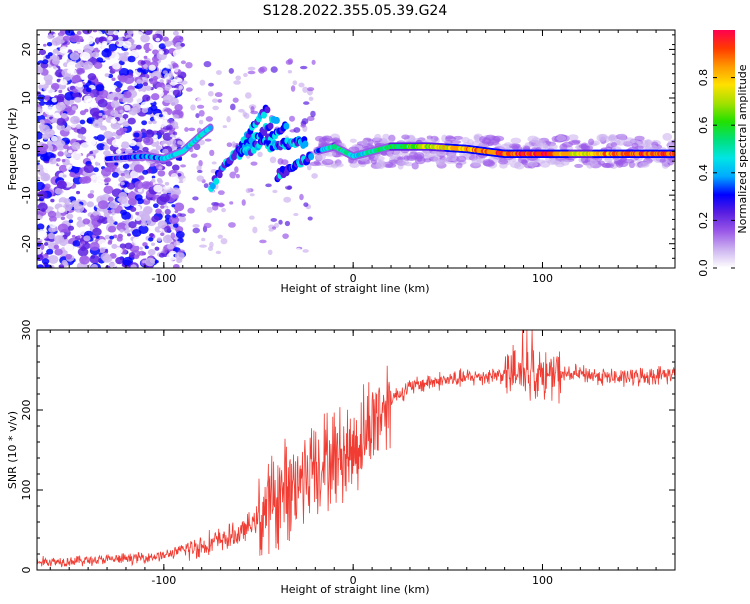  I want to click on spectrogram-x-axis-label: Height of straight line (km), so click(354, 288).